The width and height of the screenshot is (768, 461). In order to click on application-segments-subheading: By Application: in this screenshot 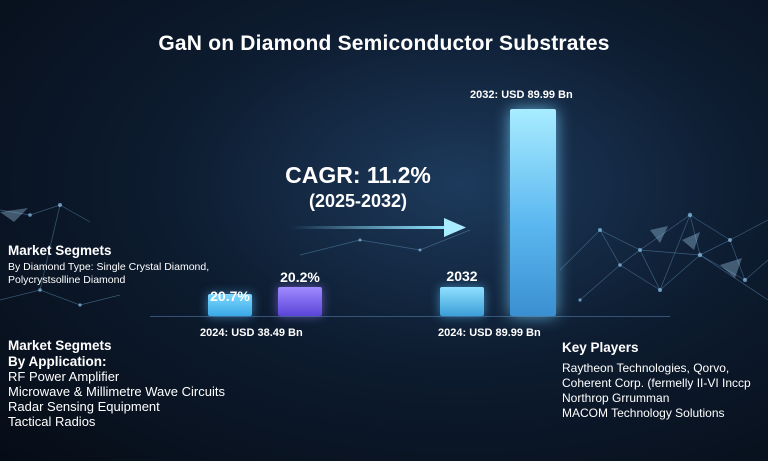, I will do `click(57, 361)`.